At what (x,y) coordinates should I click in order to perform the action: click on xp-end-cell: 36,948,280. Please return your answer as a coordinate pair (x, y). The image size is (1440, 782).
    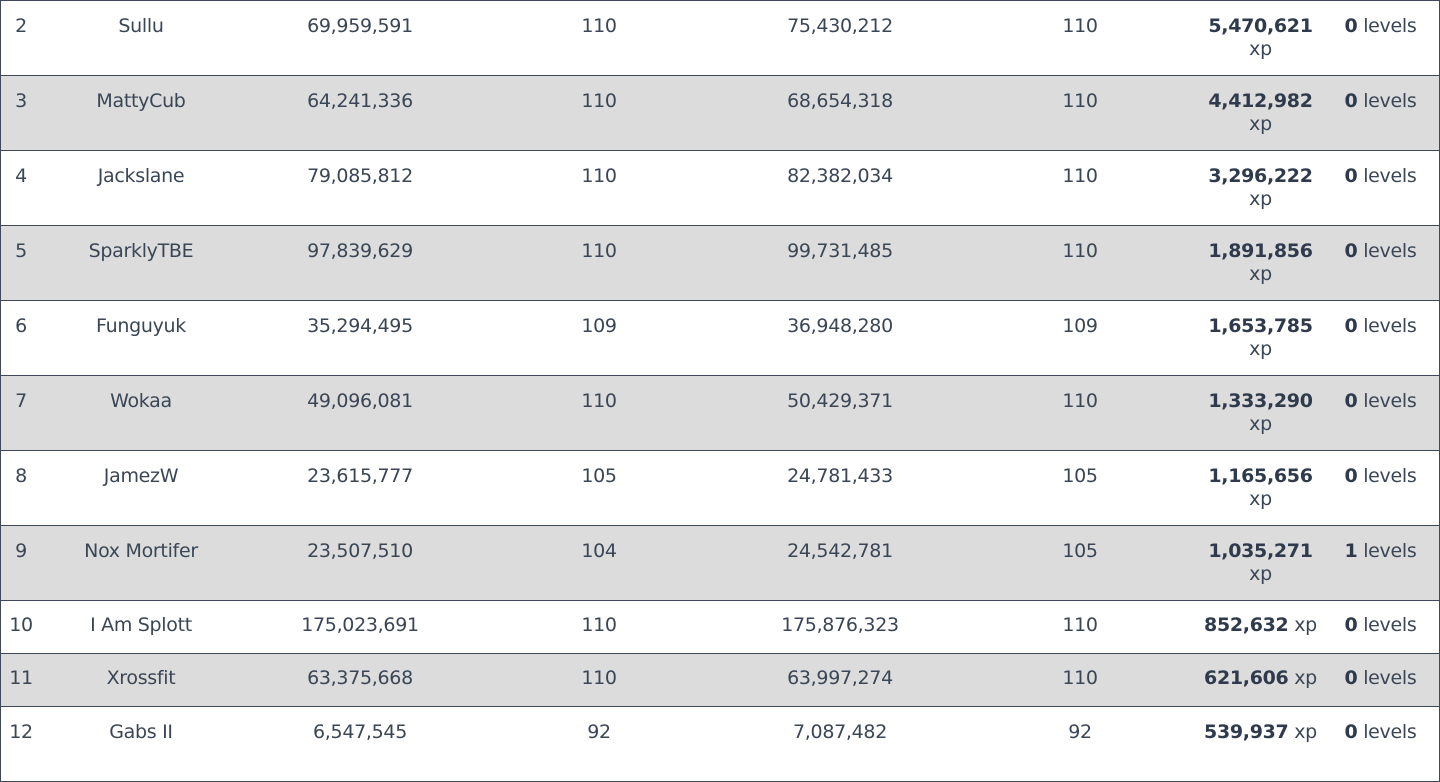
    Looking at the image, I should click on (840, 326).